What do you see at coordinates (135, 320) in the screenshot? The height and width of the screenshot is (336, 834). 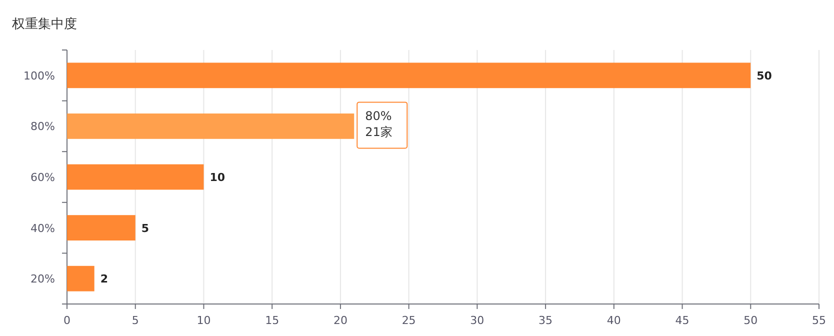 I see `x-tick-label: 5` at bounding box center [135, 320].